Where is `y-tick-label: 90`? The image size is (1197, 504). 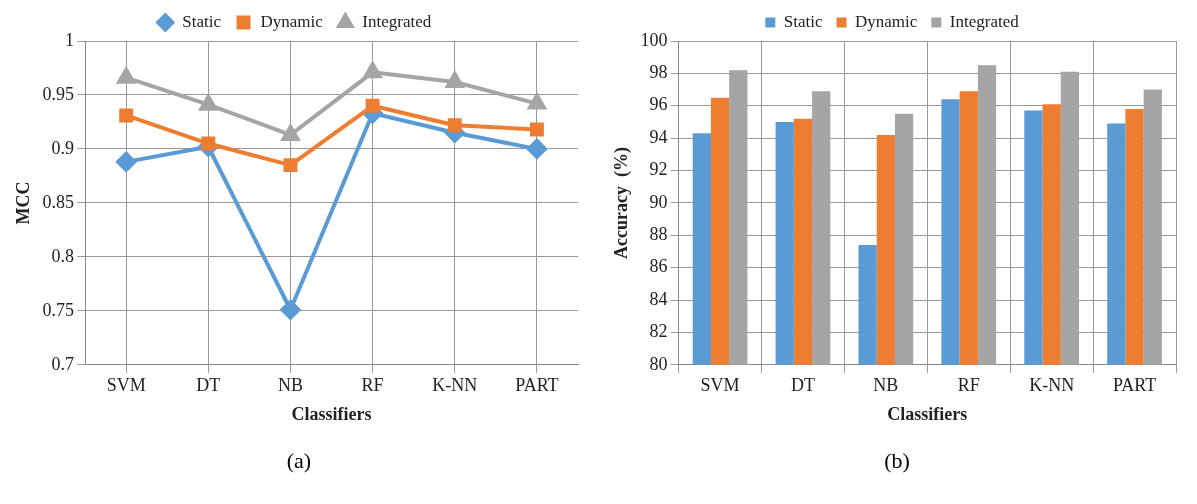
y-tick-label: 90 is located at coordinates (658, 201).